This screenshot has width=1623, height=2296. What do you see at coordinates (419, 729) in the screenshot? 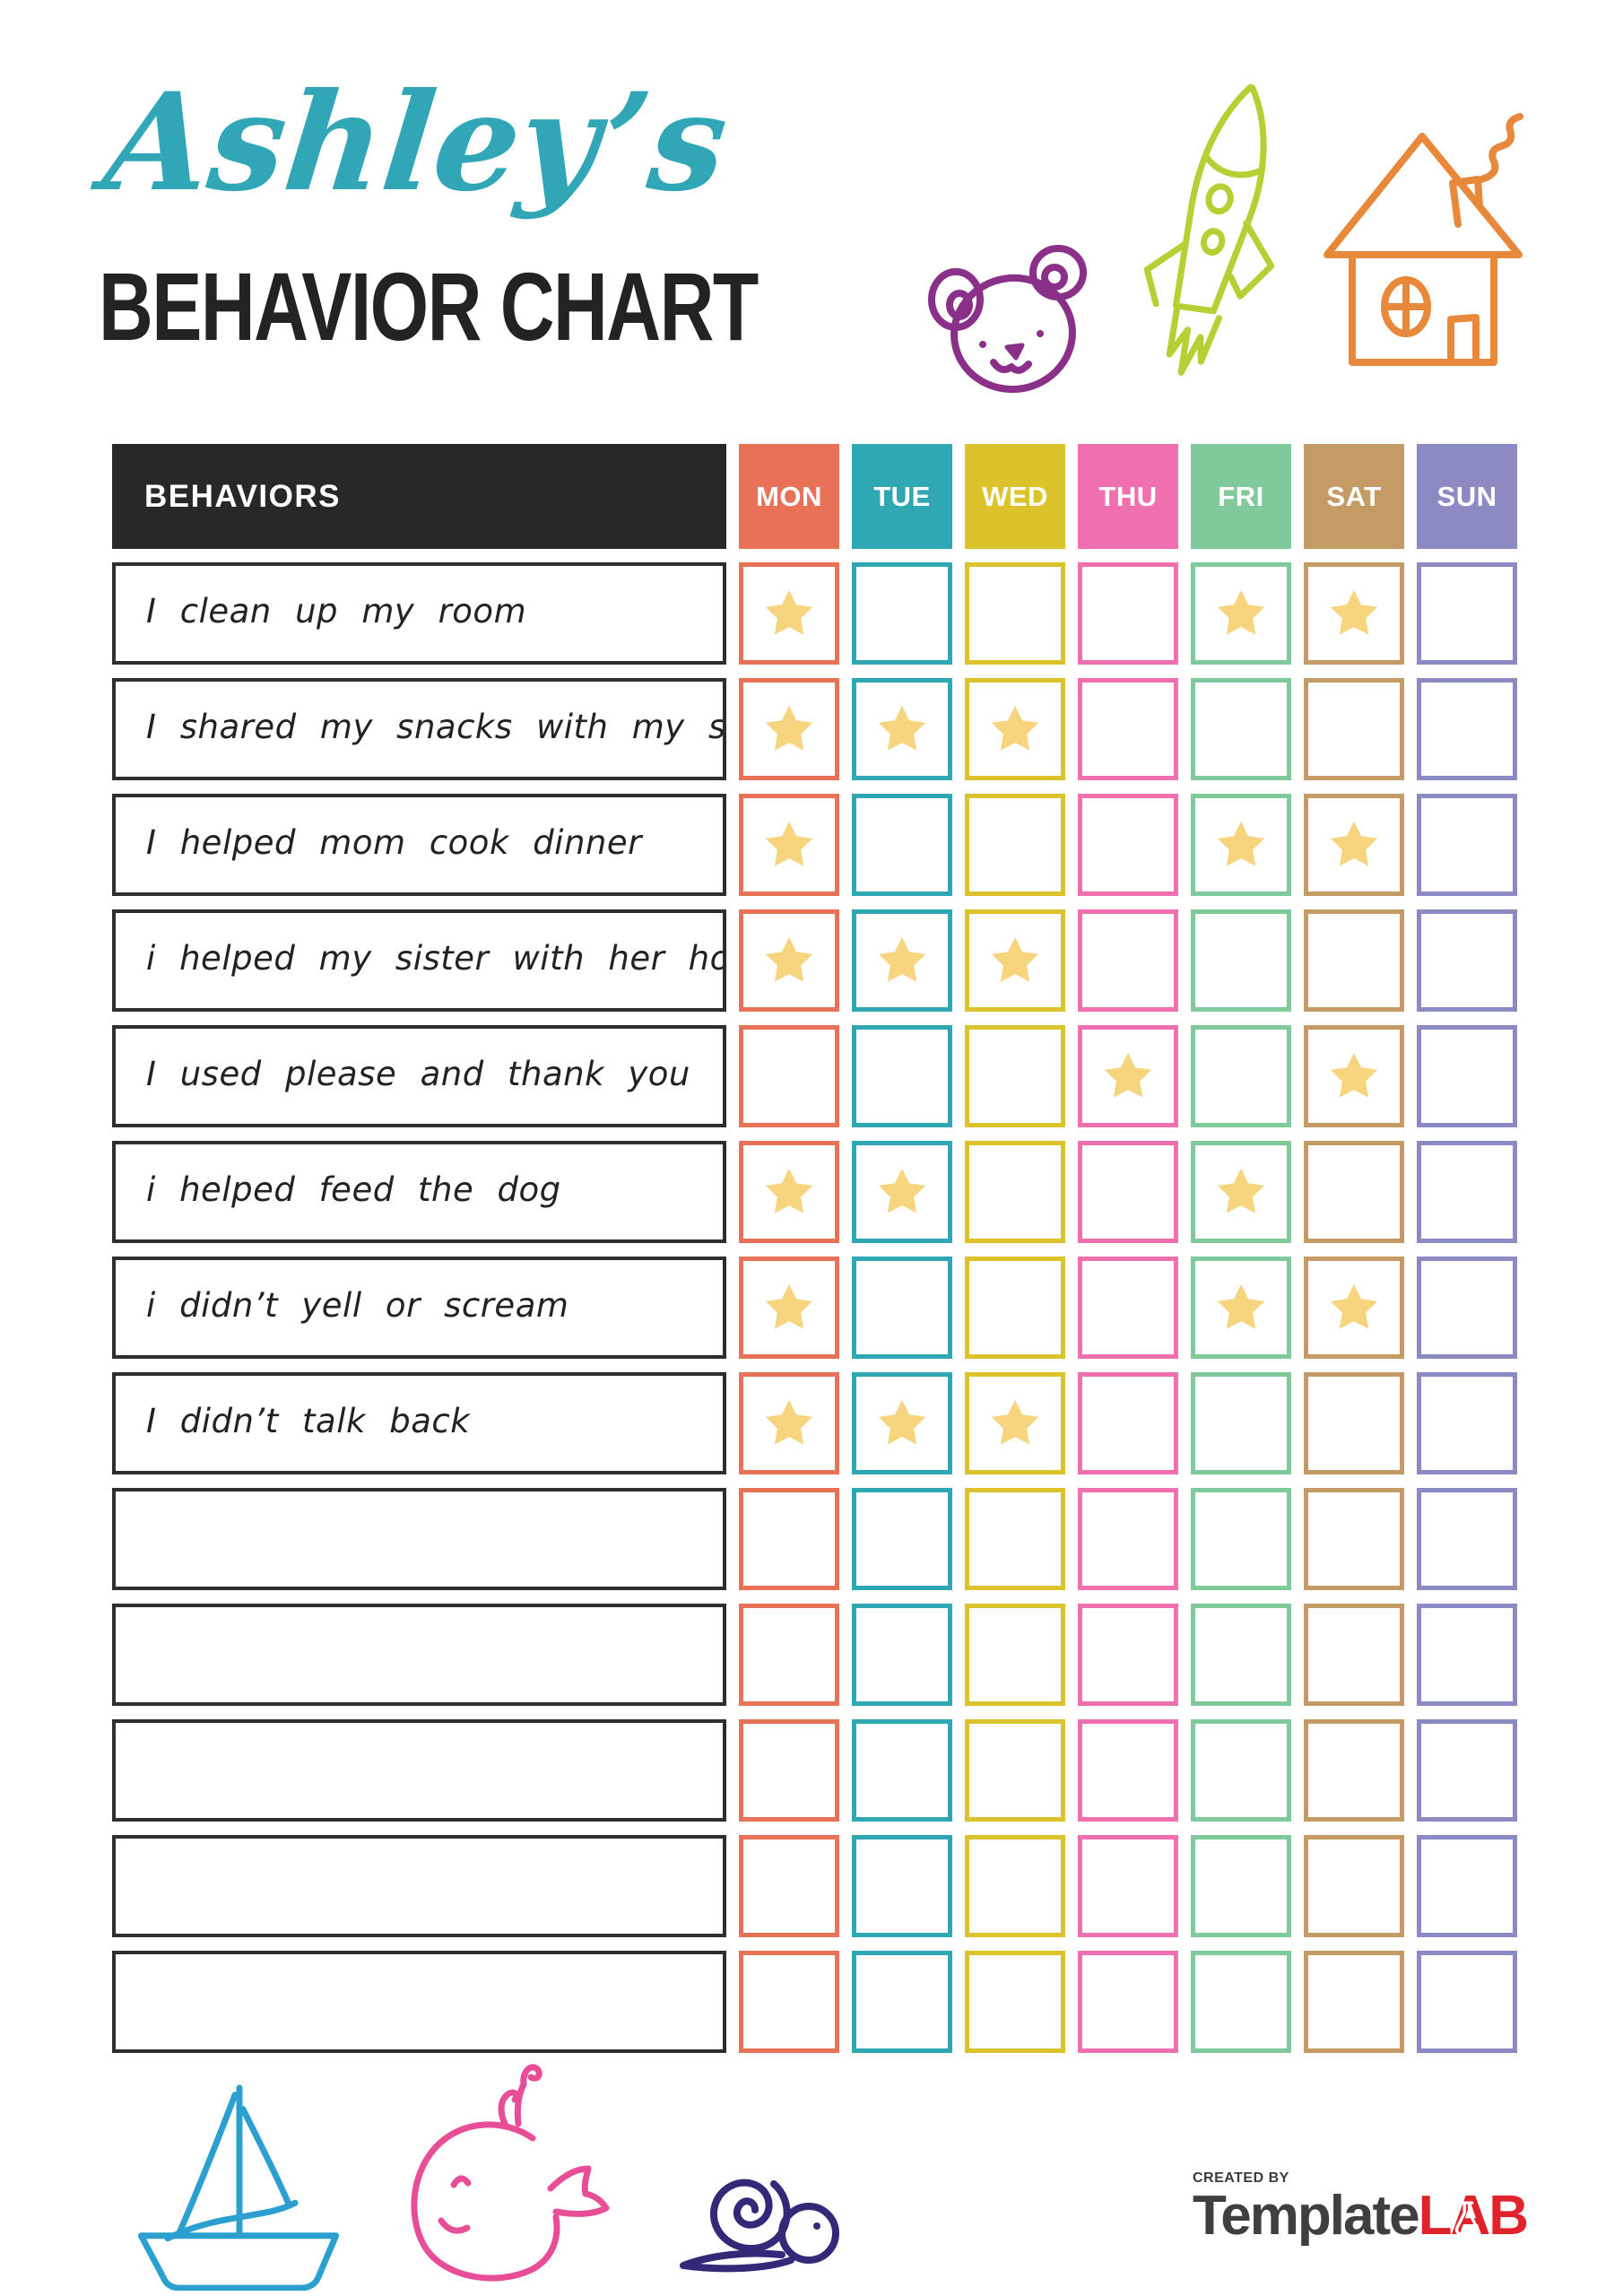
I see `behavior-label: I shared my snacks with my sister` at bounding box center [419, 729].